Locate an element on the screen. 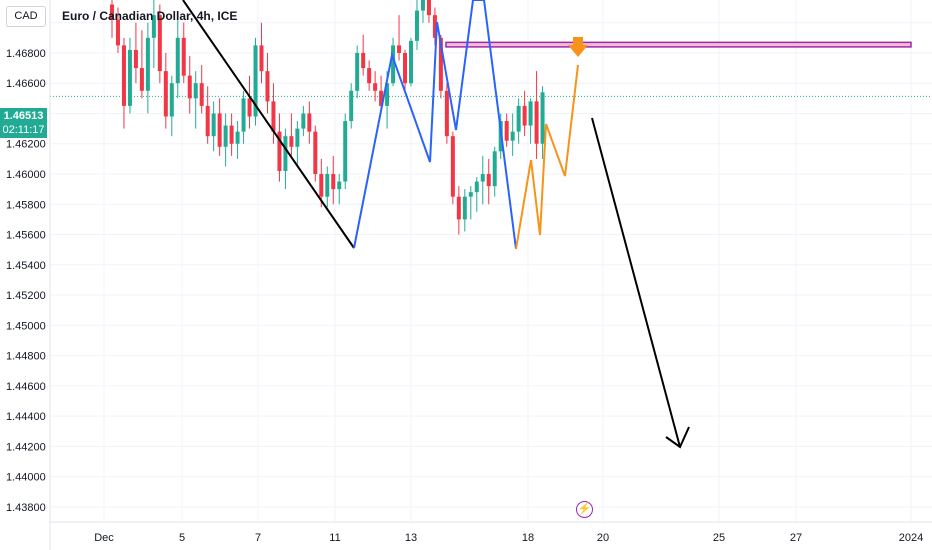 This screenshot has height=550, width=932. y-tick-label: 1.44000 is located at coordinates (26, 478).